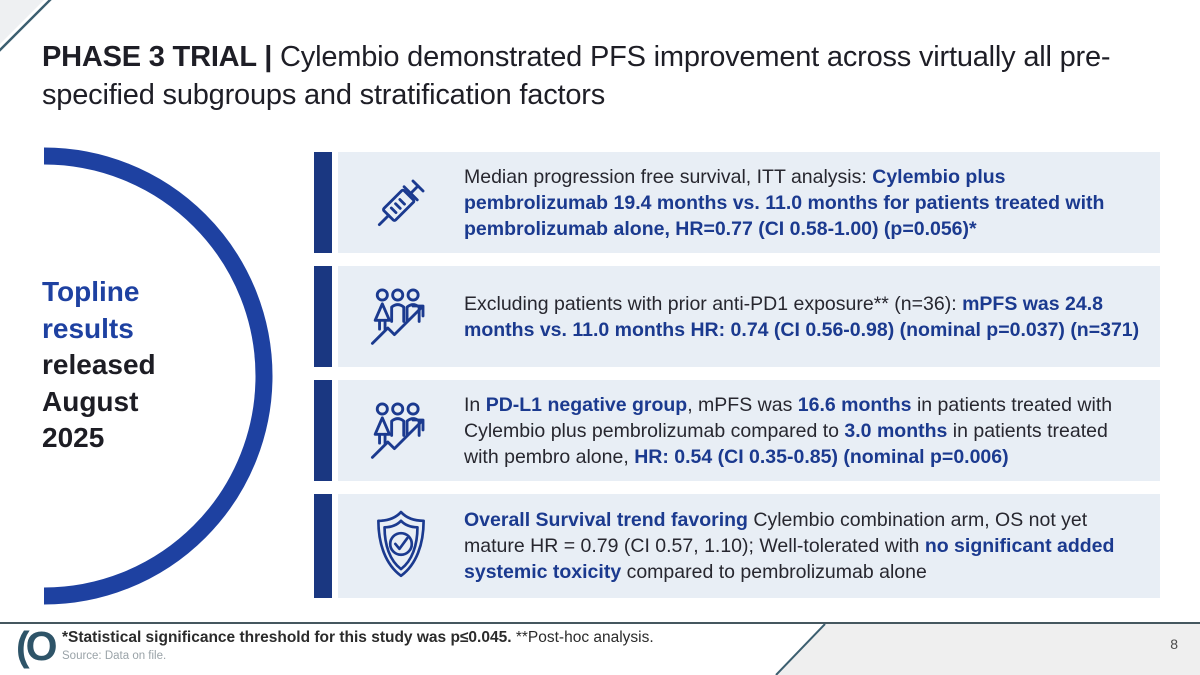 The width and height of the screenshot is (1200, 675). What do you see at coordinates (401, 203) in the screenshot?
I see `syringe-icon` at bounding box center [401, 203].